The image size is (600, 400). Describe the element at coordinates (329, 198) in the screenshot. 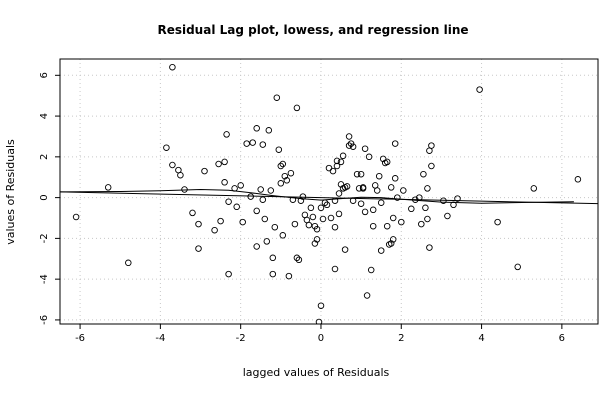

I see `regression-line` at that location.